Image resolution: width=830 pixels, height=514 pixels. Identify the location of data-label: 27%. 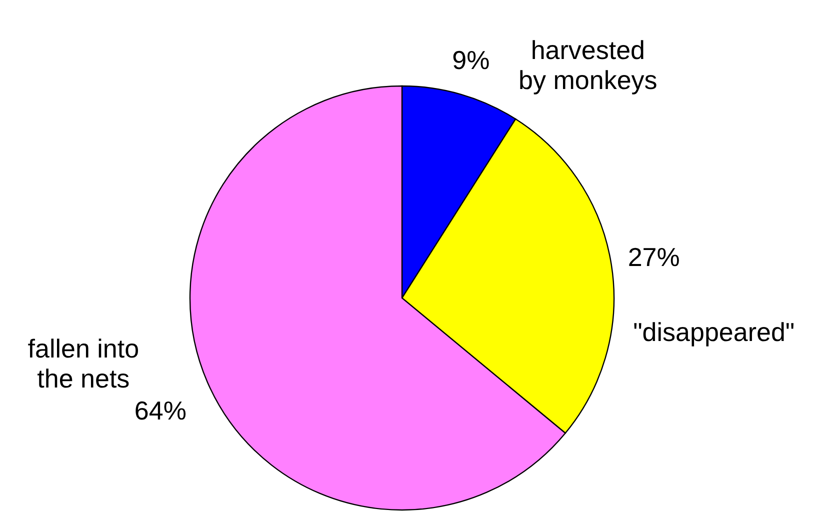
(654, 257).